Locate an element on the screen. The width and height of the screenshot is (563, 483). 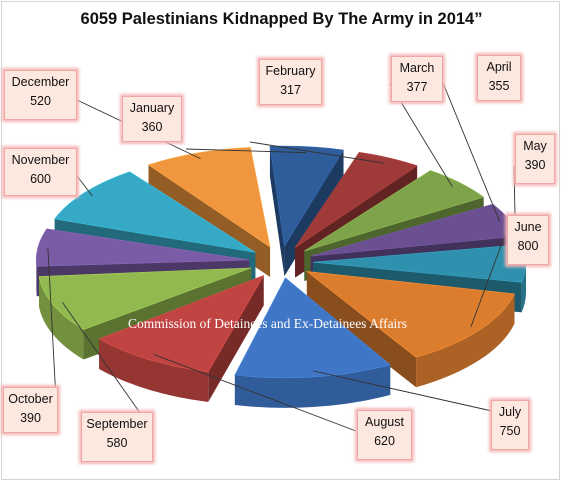
slice-june is located at coordinates (410, 329).